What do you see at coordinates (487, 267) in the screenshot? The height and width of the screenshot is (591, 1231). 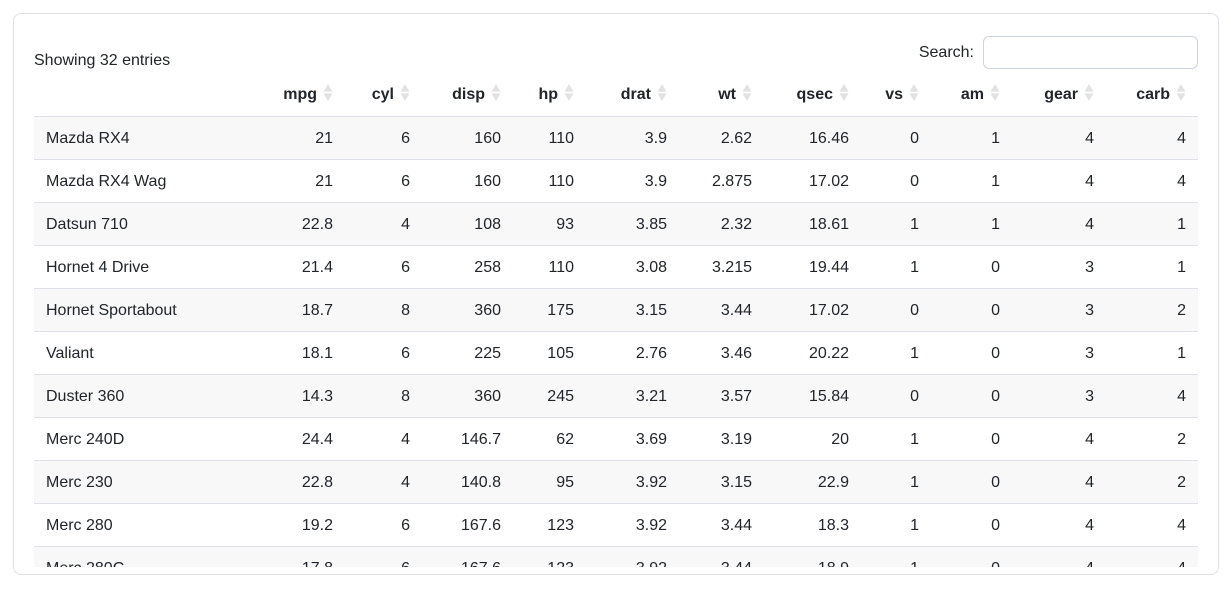 I see `table-cell: 258` at bounding box center [487, 267].